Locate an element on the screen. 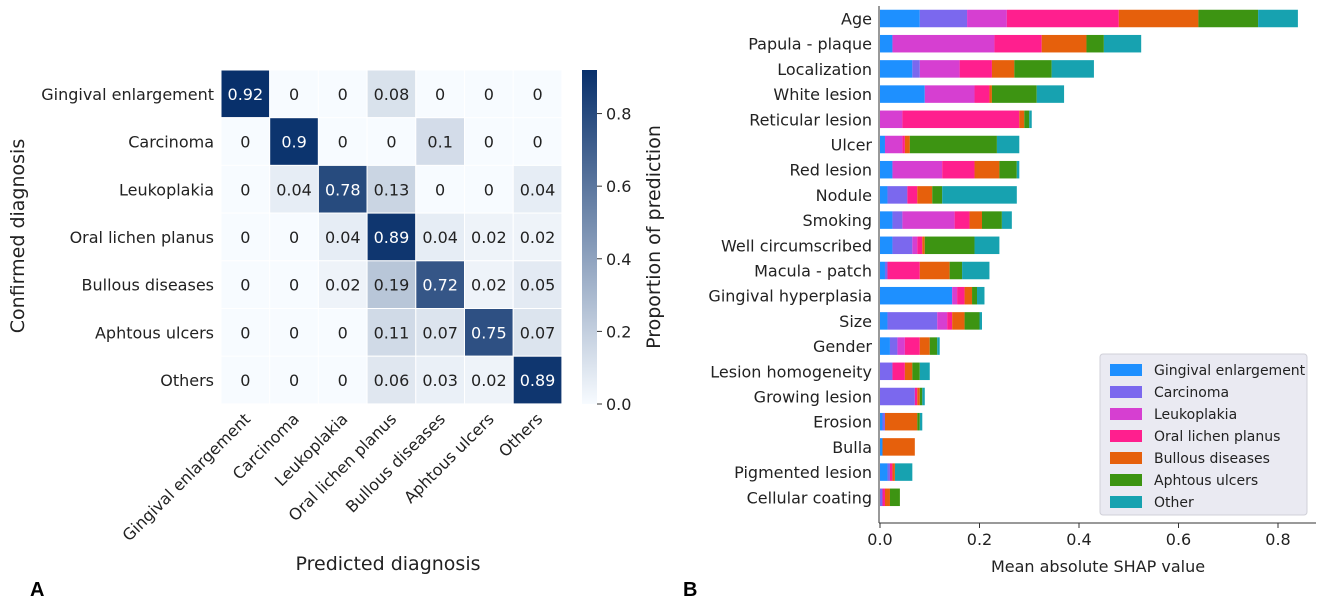 This screenshot has width=1320, height=603. heatmap-cell-value: 0.72 is located at coordinates (440, 285).